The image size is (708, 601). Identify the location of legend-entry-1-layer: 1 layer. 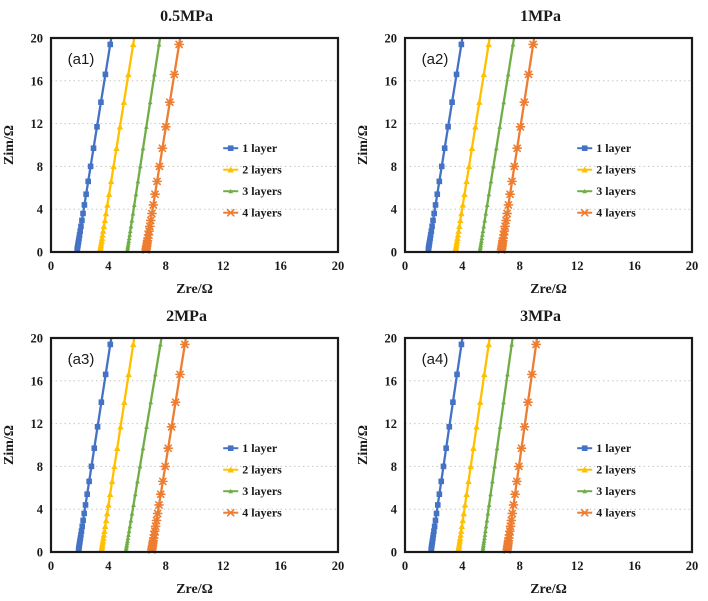
(250, 448).